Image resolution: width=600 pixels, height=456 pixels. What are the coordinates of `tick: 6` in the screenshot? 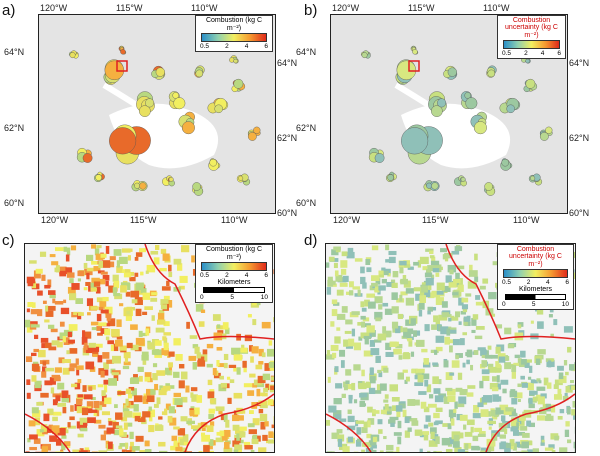 It's located at (266, 46).